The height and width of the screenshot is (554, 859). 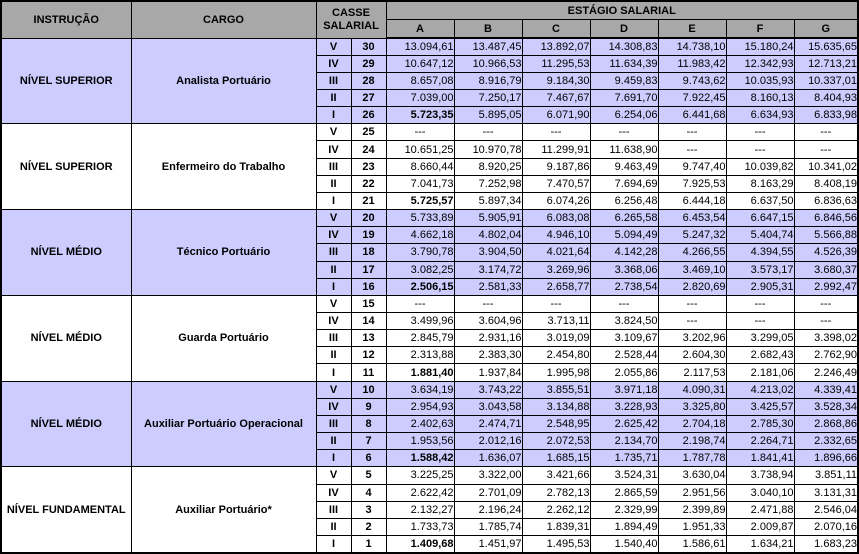 What do you see at coordinates (368, 201) in the screenshot?
I see `classe-level-cell: 21` at bounding box center [368, 201].